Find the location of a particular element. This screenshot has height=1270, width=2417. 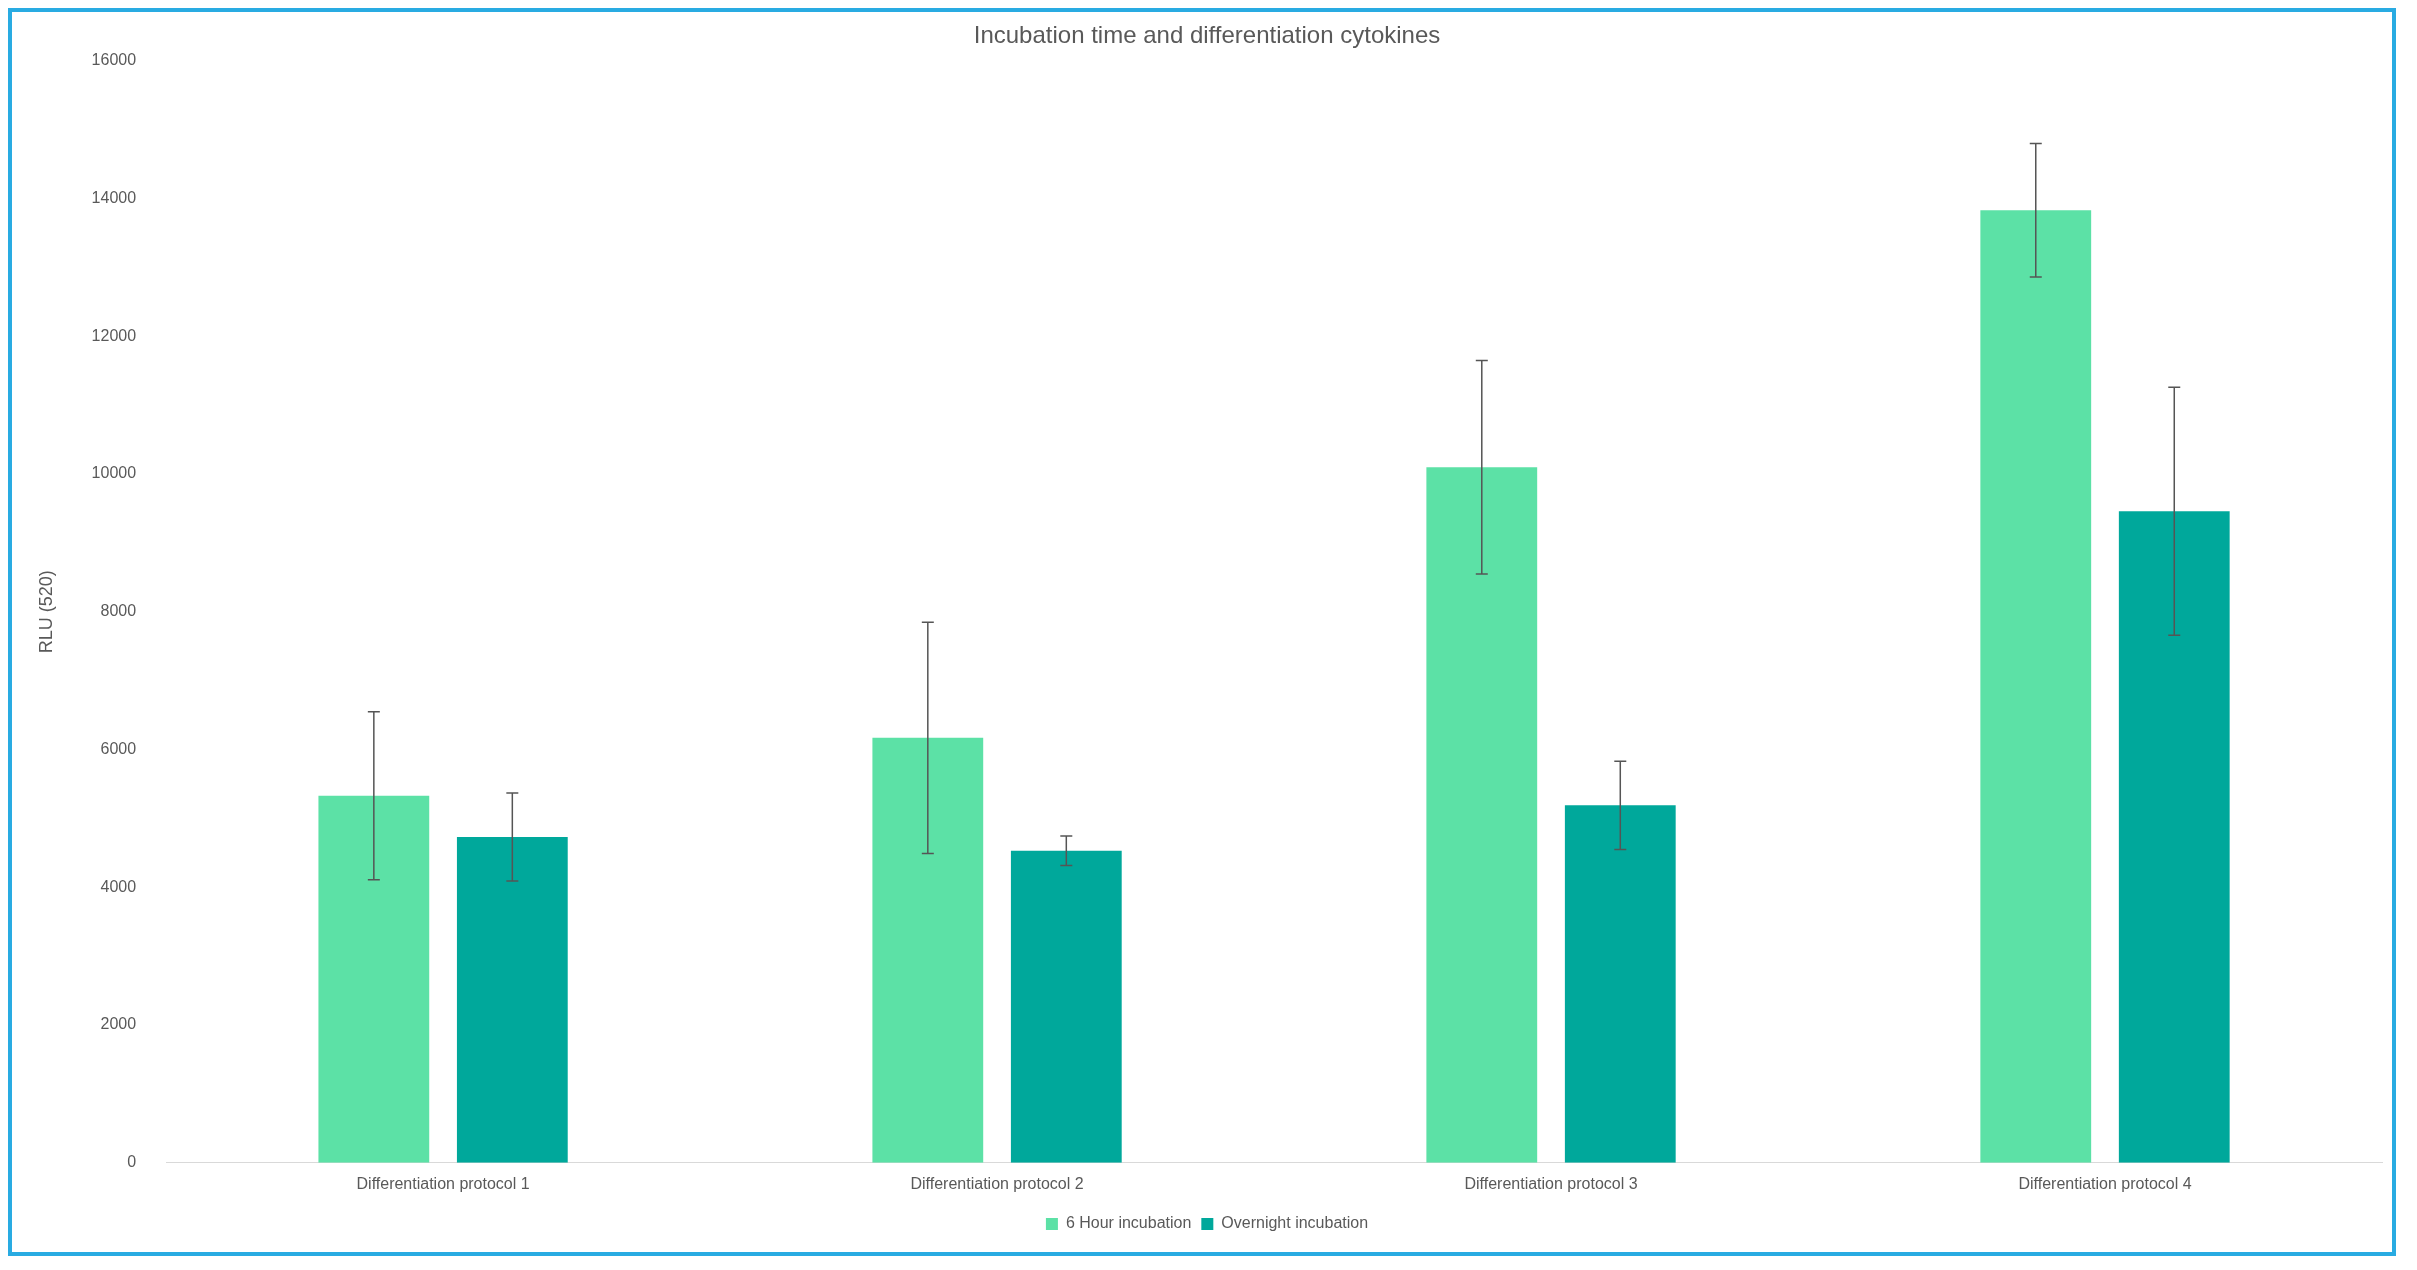

y-tick-label: 16000 is located at coordinates (114, 60).